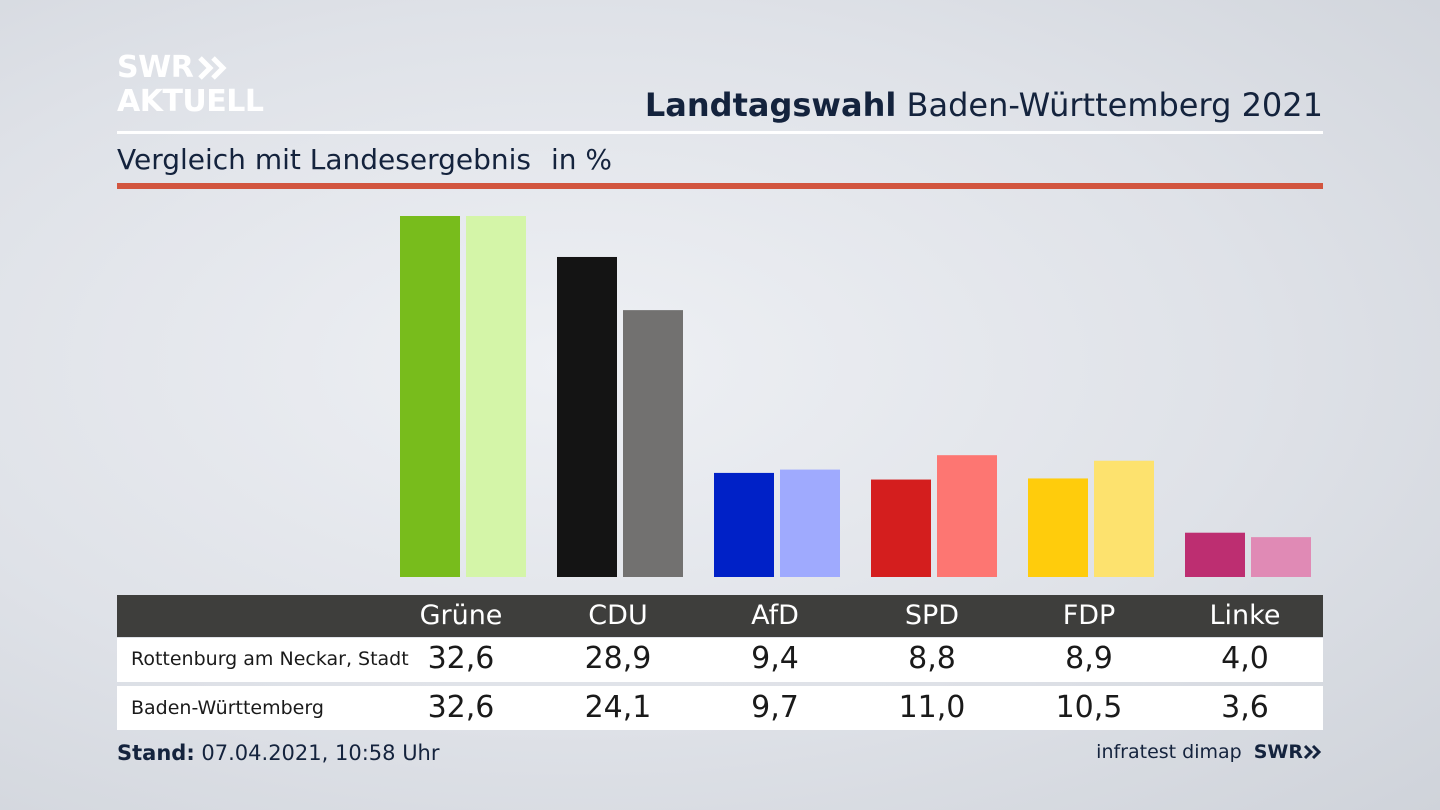 The image size is (1440, 810). Describe the element at coordinates (967, 516) in the screenshot. I see `bar-spd-state` at that location.